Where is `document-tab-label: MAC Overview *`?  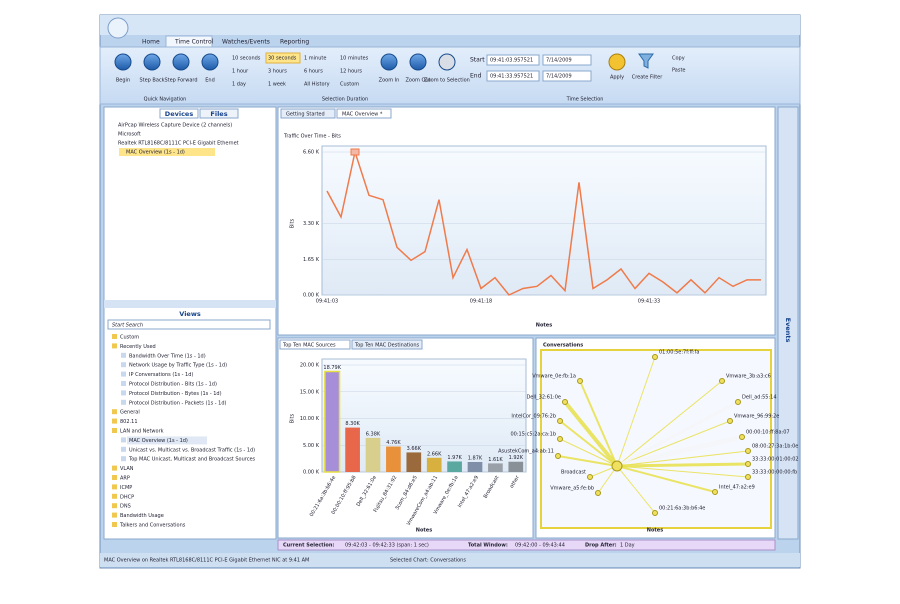
document-tab-label: MAC Overview * is located at coordinates (362, 115).